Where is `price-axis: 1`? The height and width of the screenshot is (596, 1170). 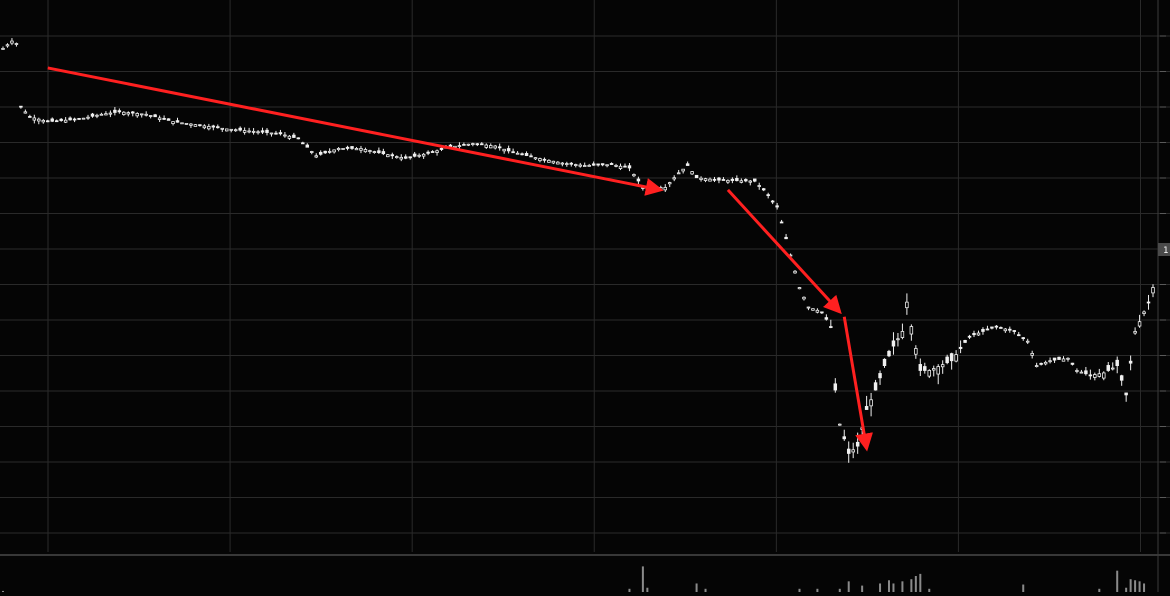 price-axis: 1 is located at coordinates (1164, 284).